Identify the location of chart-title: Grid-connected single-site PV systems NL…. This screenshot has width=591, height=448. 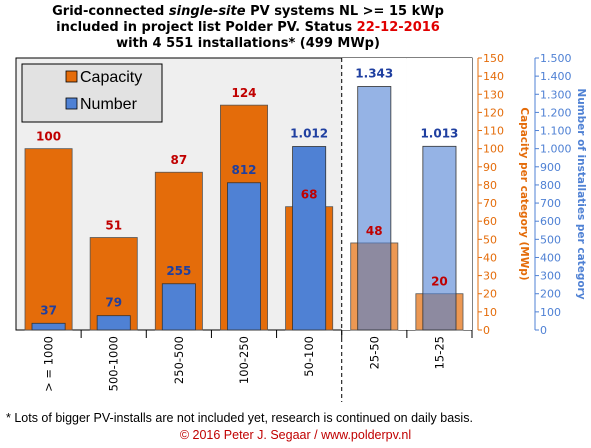
(248, 27).